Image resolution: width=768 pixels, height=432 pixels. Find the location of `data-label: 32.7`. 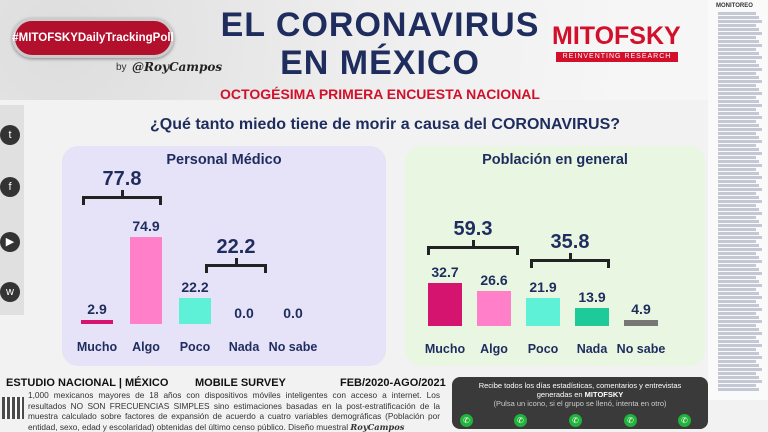

data-label: 32.7 is located at coordinates (445, 272).